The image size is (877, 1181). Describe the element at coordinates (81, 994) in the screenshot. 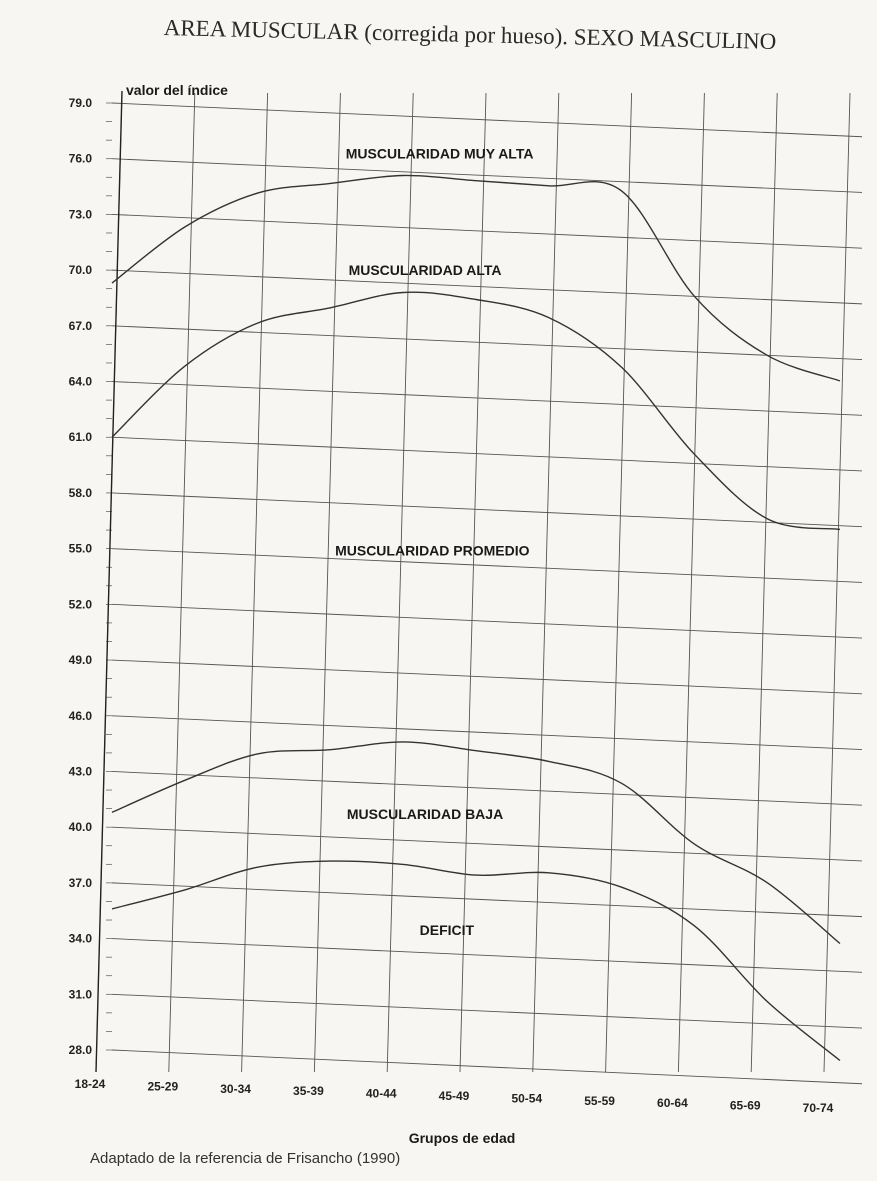

I see `y-tick-label: 31.0` at that location.